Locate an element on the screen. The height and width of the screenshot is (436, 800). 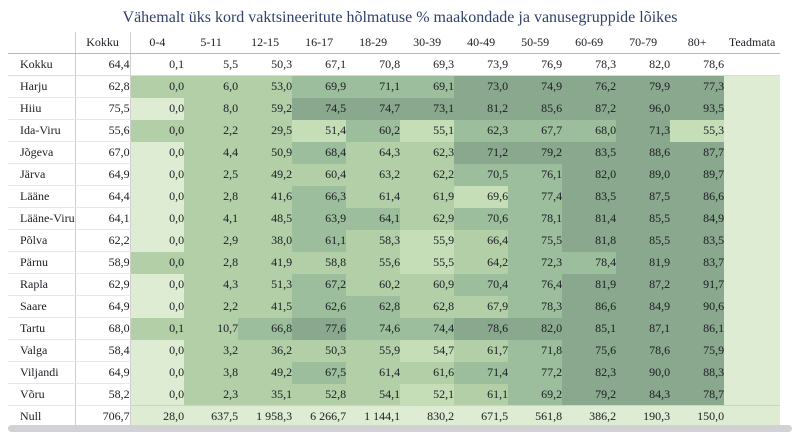
row-label: Lääne-Viru is located at coordinates (42, 218).